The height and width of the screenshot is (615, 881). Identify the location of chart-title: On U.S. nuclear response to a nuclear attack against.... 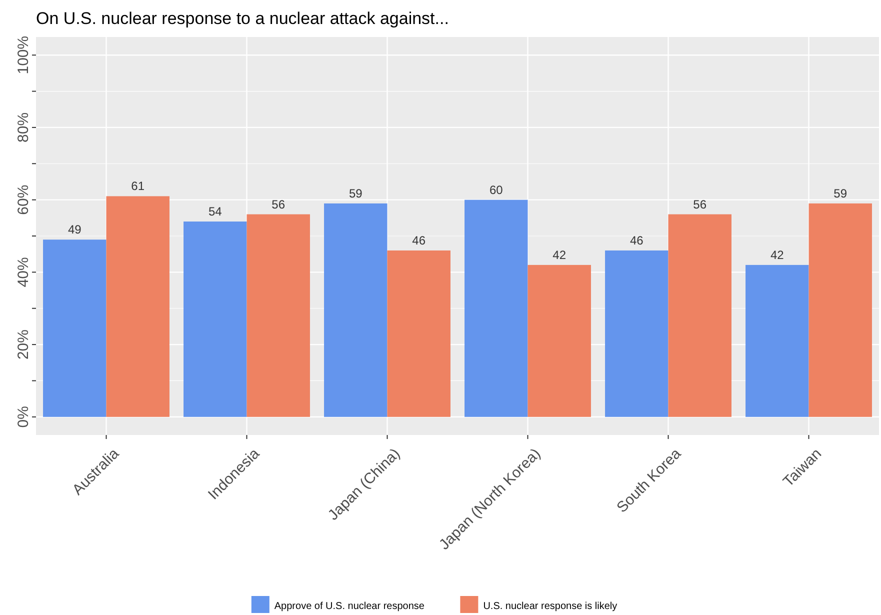
(242, 18).